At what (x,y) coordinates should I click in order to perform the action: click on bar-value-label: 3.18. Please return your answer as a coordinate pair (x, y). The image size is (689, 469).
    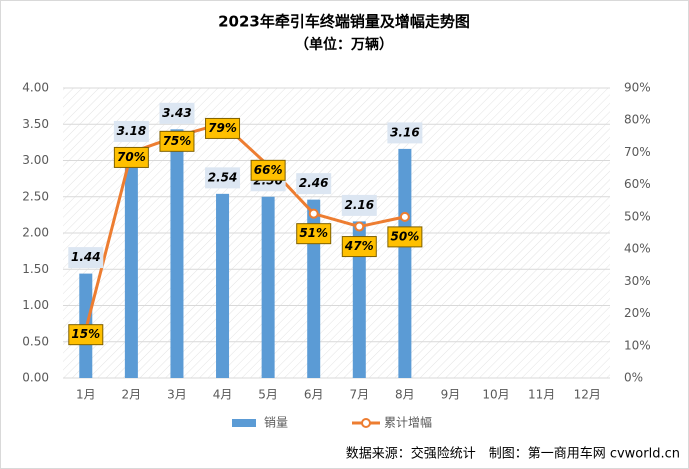
    Looking at the image, I should click on (132, 131).